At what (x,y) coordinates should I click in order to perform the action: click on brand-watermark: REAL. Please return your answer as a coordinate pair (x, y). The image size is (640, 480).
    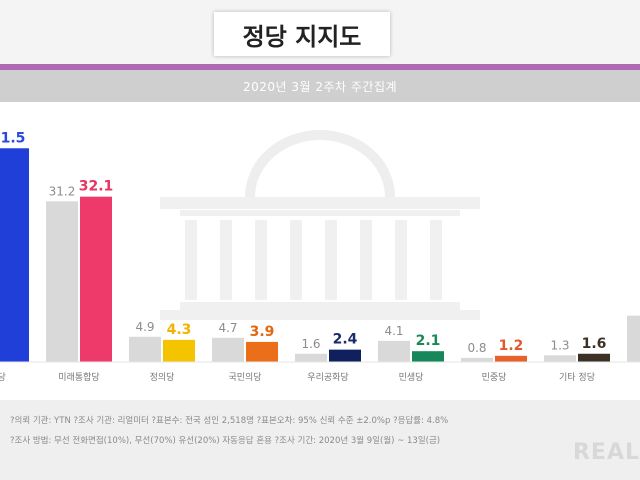
    Looking at the image, I should click on (606, 452).